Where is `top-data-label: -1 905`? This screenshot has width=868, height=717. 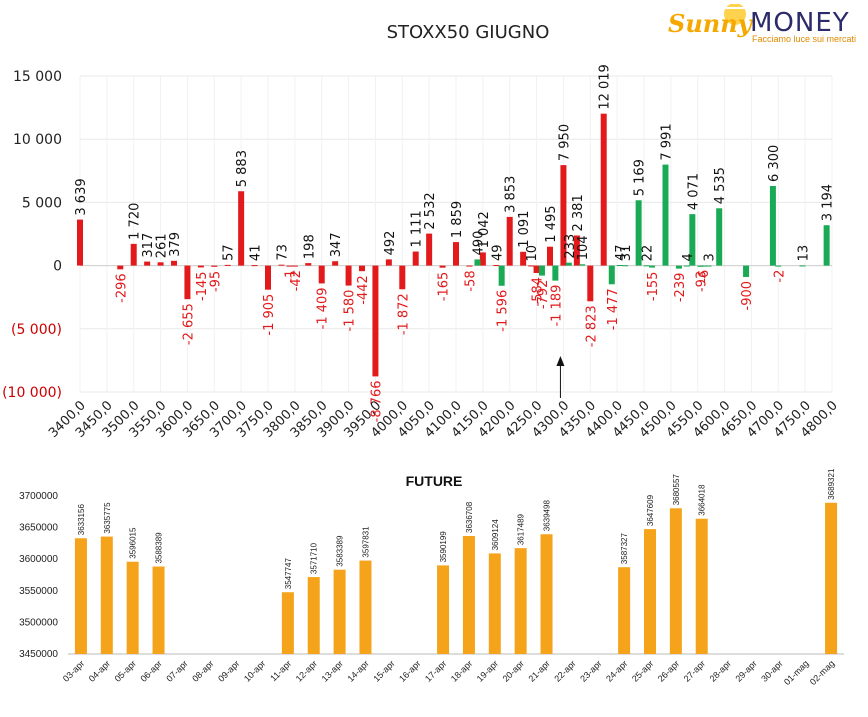 top-data-label: -1 905 is located at coordinates (269, 315).